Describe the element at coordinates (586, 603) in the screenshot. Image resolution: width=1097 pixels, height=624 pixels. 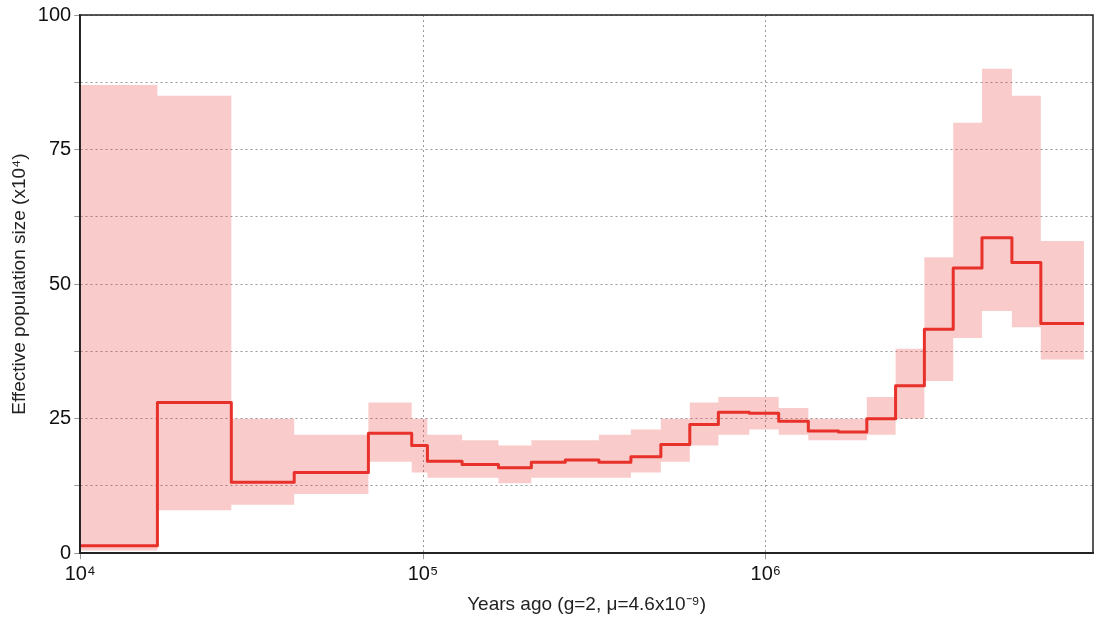
I see `x-axis-title: Years ago (g=2, μ=4.6x10⁻⁹)` at that location.